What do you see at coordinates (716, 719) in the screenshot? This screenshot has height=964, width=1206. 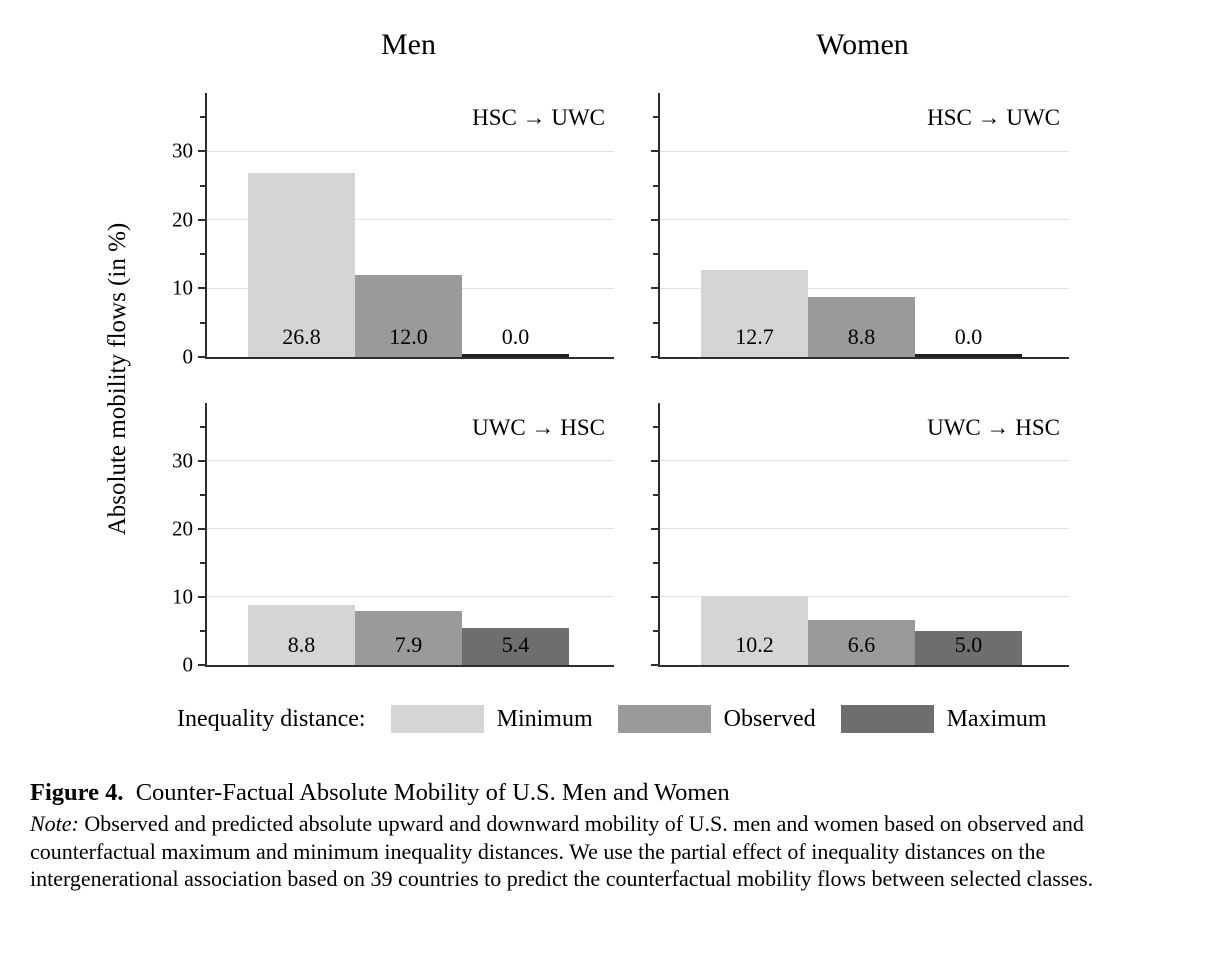 I see `legend-item-observed: Observed` at bounding box center [716, 719].